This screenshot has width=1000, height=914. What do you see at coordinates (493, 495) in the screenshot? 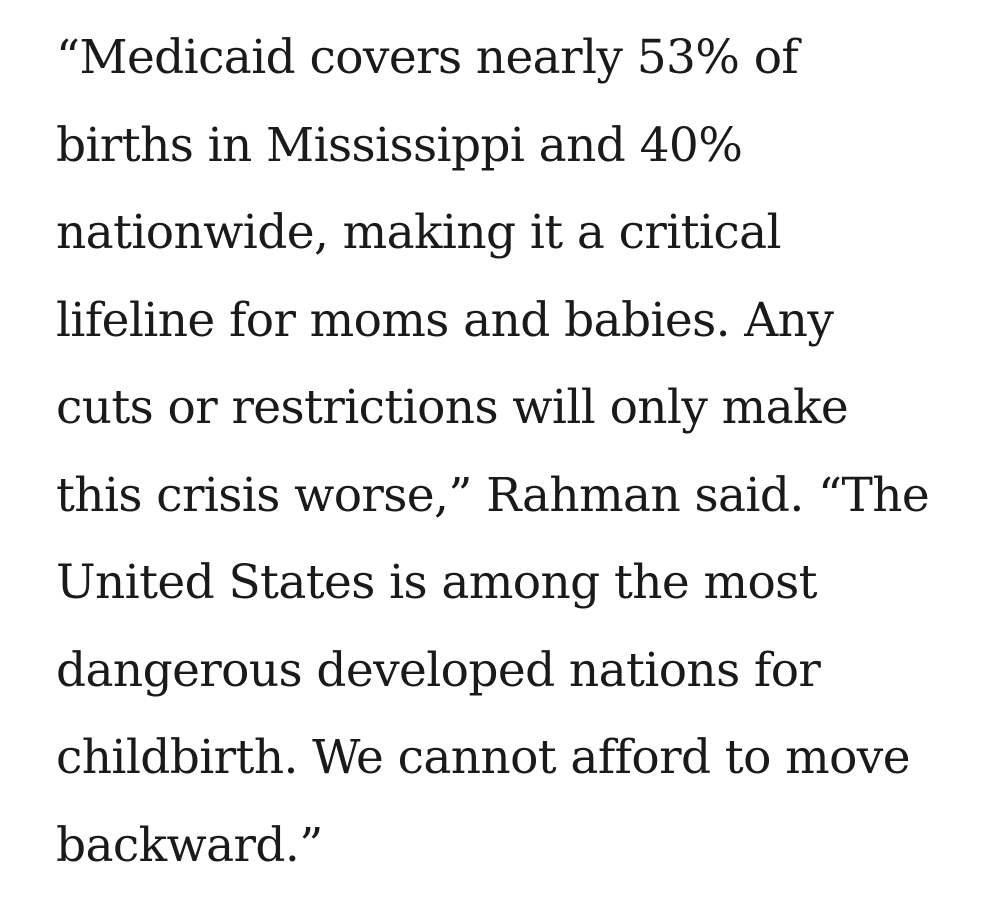
I see `paragraph-line: this crisis worse,” Rahman said. “The` at bounding box center [493, 495].